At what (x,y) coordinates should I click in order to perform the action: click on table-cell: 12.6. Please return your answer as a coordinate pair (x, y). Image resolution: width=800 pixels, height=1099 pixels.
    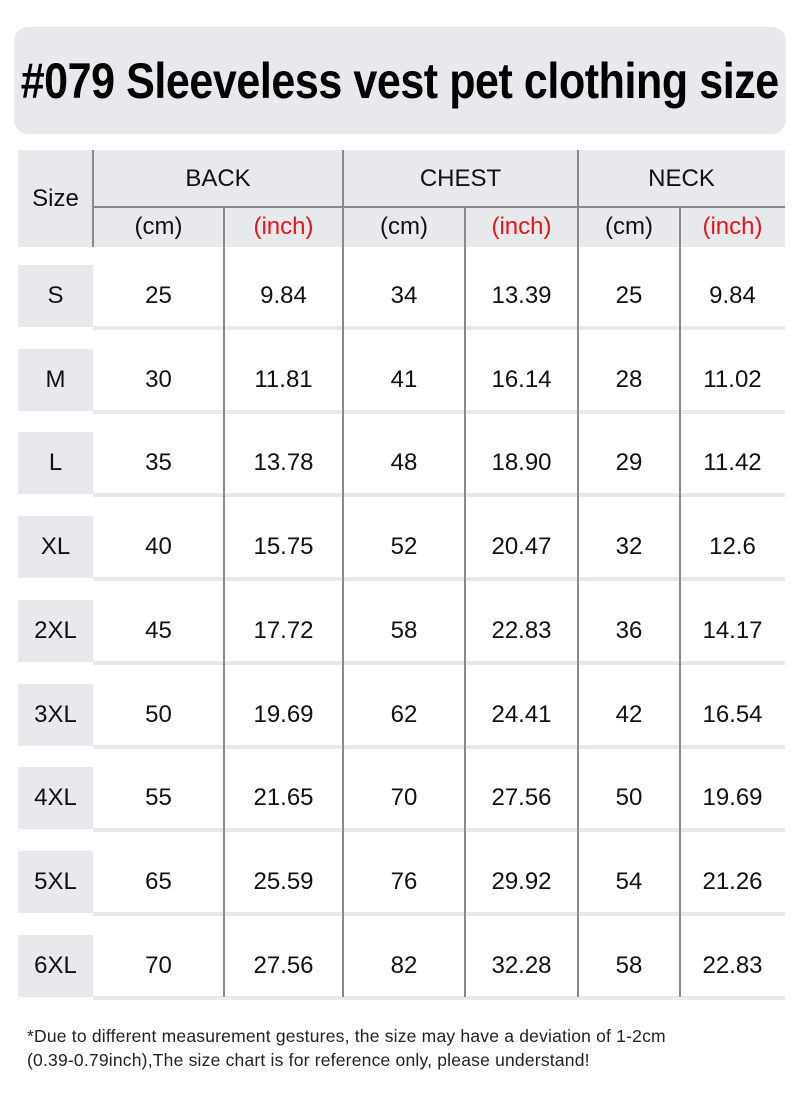
    Looking at the image, I should click on (732, 547).